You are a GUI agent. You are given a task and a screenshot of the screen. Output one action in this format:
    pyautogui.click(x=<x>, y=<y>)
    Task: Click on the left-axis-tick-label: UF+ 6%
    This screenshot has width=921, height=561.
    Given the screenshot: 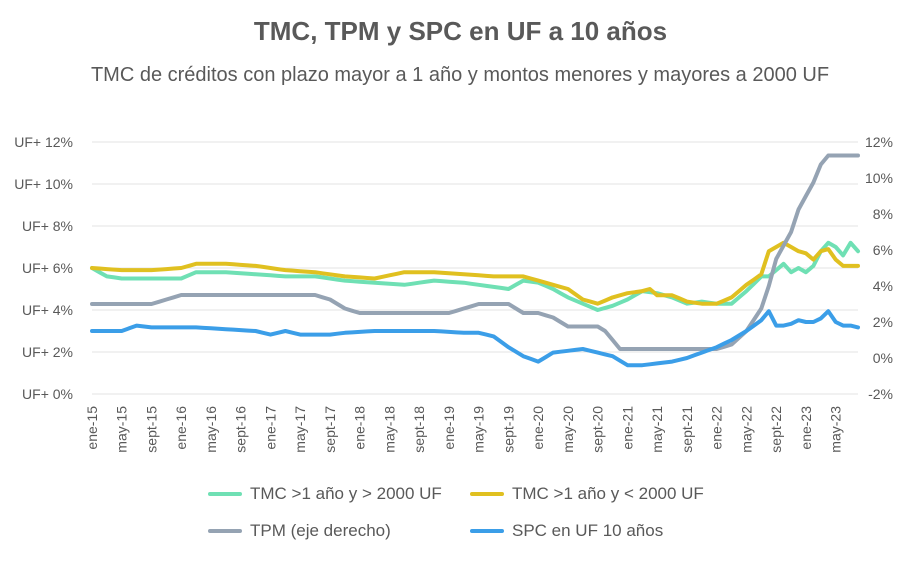 What is the action you would take?
    pyautogui.click(x=47, y=268)
    